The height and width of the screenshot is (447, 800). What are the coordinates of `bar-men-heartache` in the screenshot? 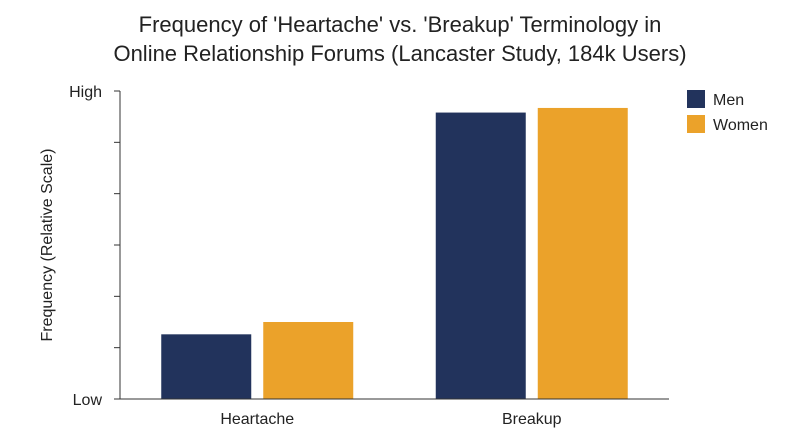 It's located at (206, 366).